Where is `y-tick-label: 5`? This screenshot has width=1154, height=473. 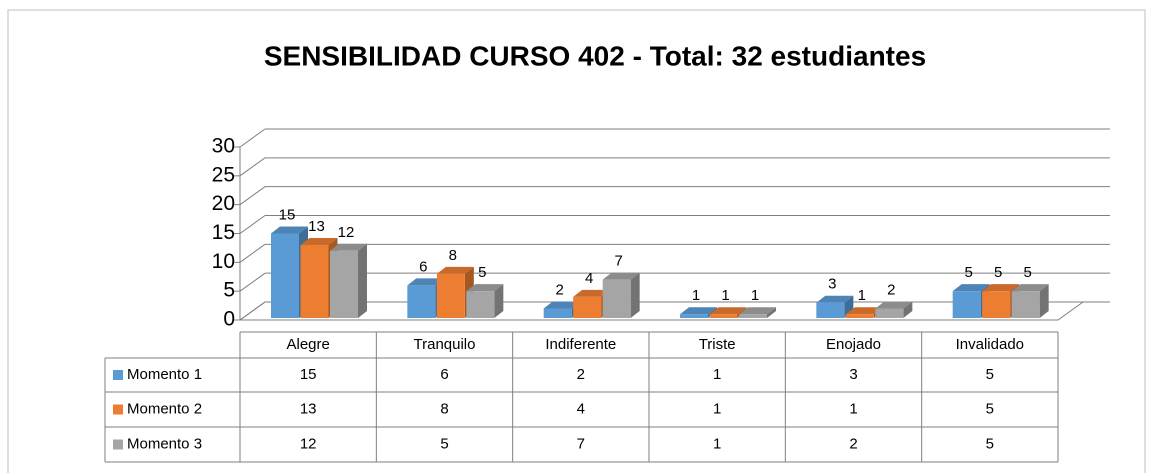 y-tick-label: 5 is located at coordinates (229, 290).